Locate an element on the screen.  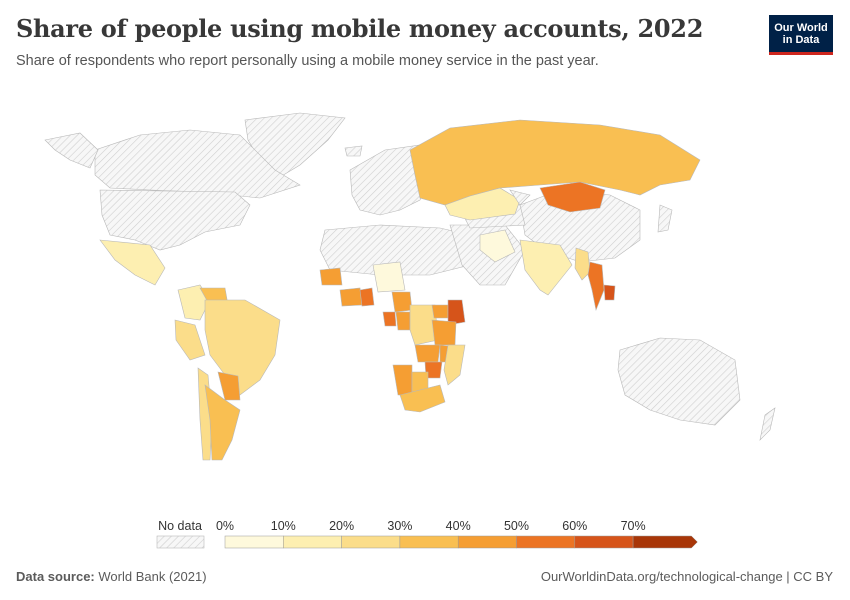
region-myanmar is located at coordinates (582, 264).